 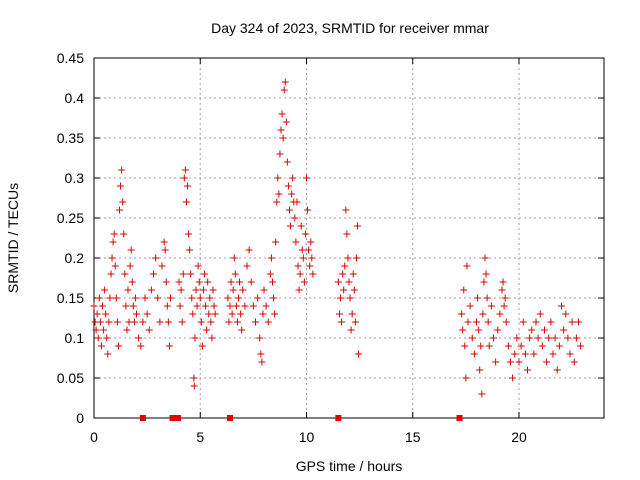 What do you see at coordinates (70, 138) in the screenshot?
I see `y-tick-label: 0.35` at bounding box center [70, 138].